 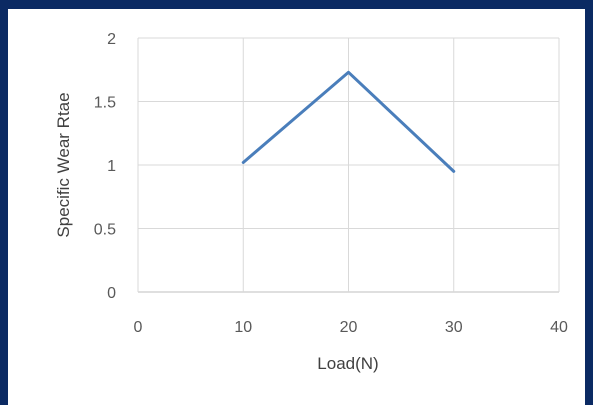 What do you see at coordinates (111, 39) in the screenshot?
I see `y-tick-label: 2` at bounding box center [111, 39].